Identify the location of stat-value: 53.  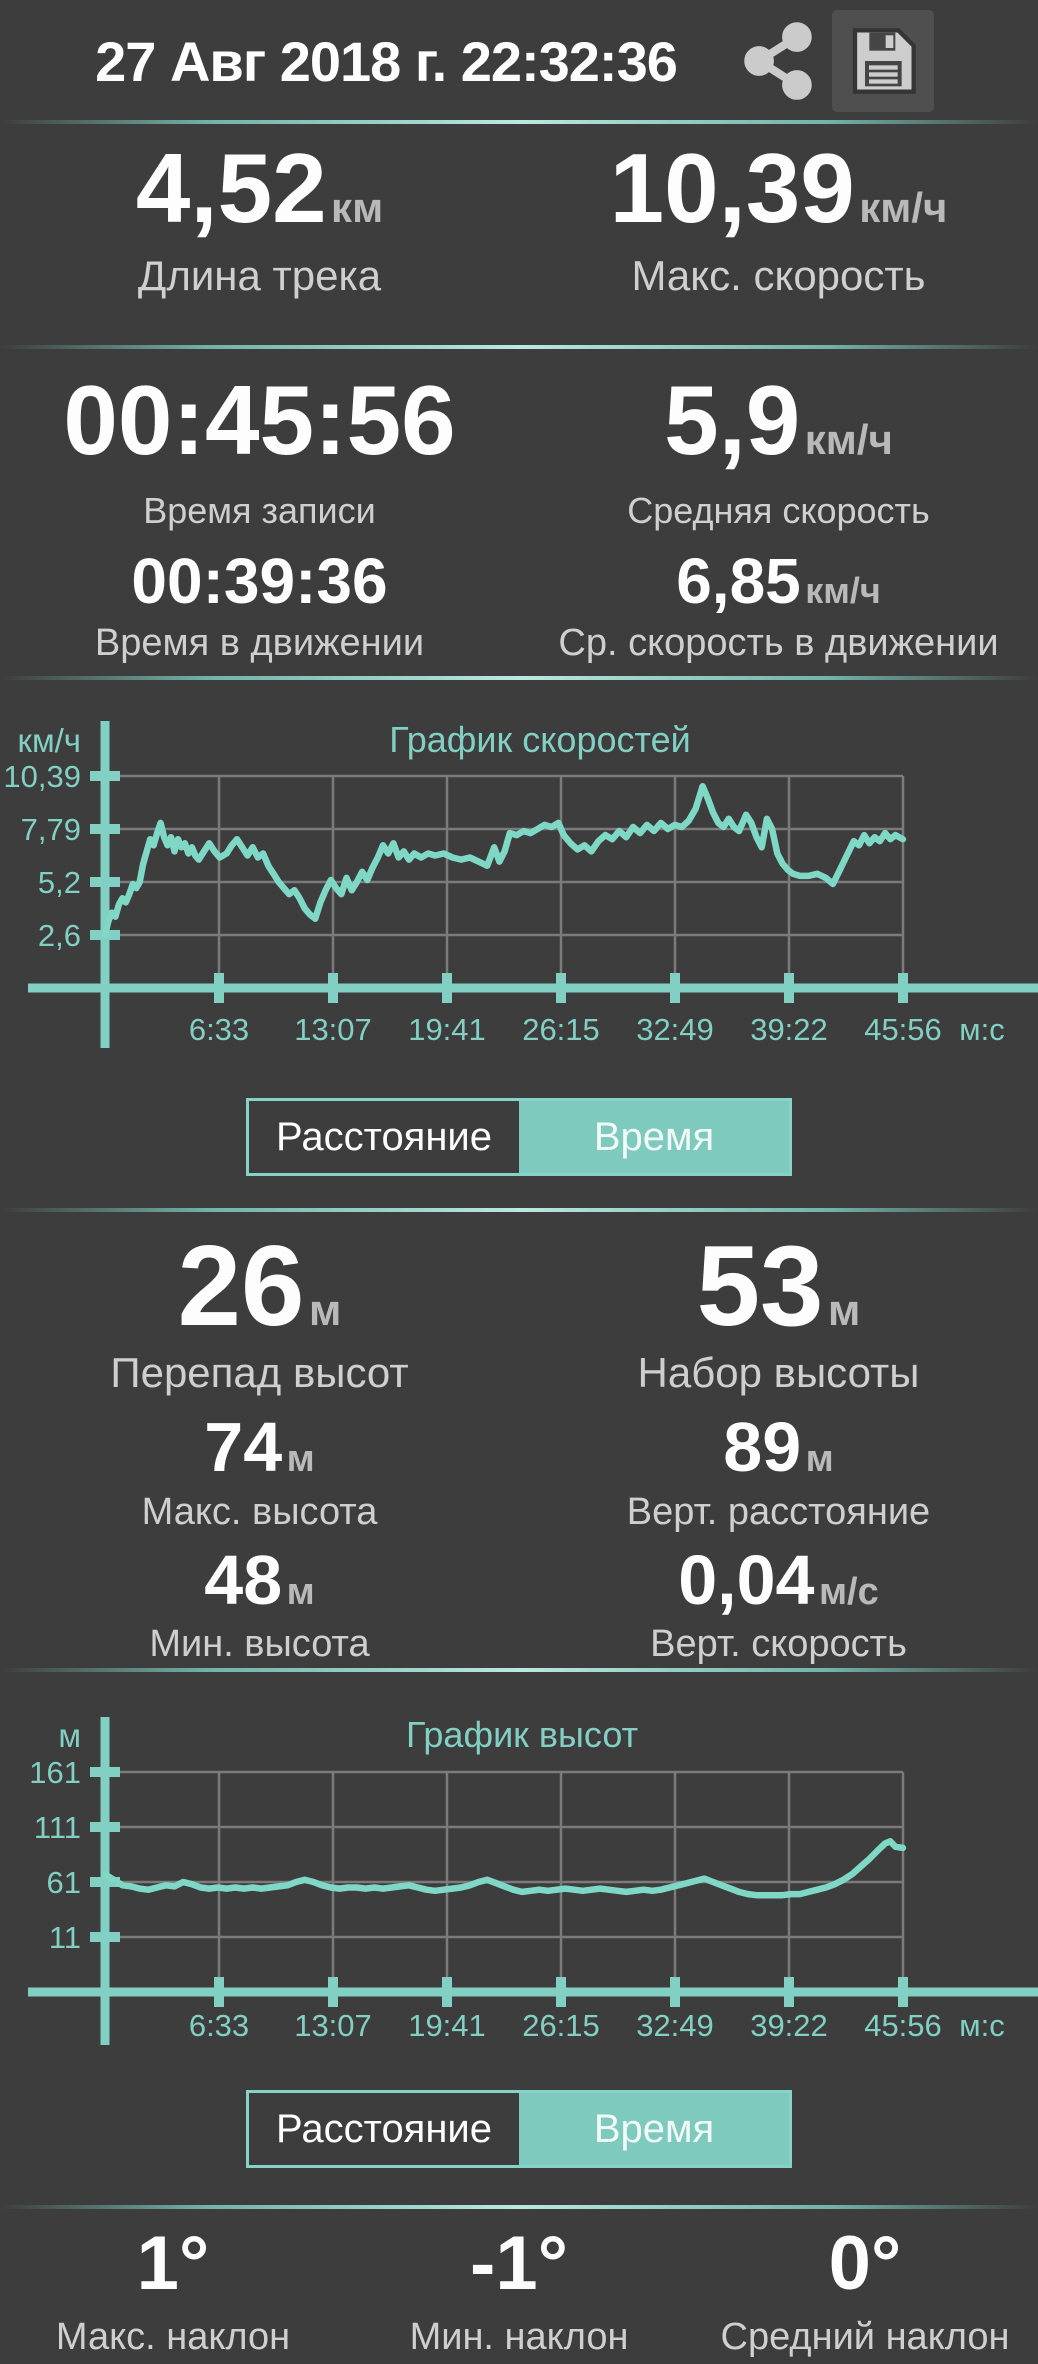
(760, 1286).